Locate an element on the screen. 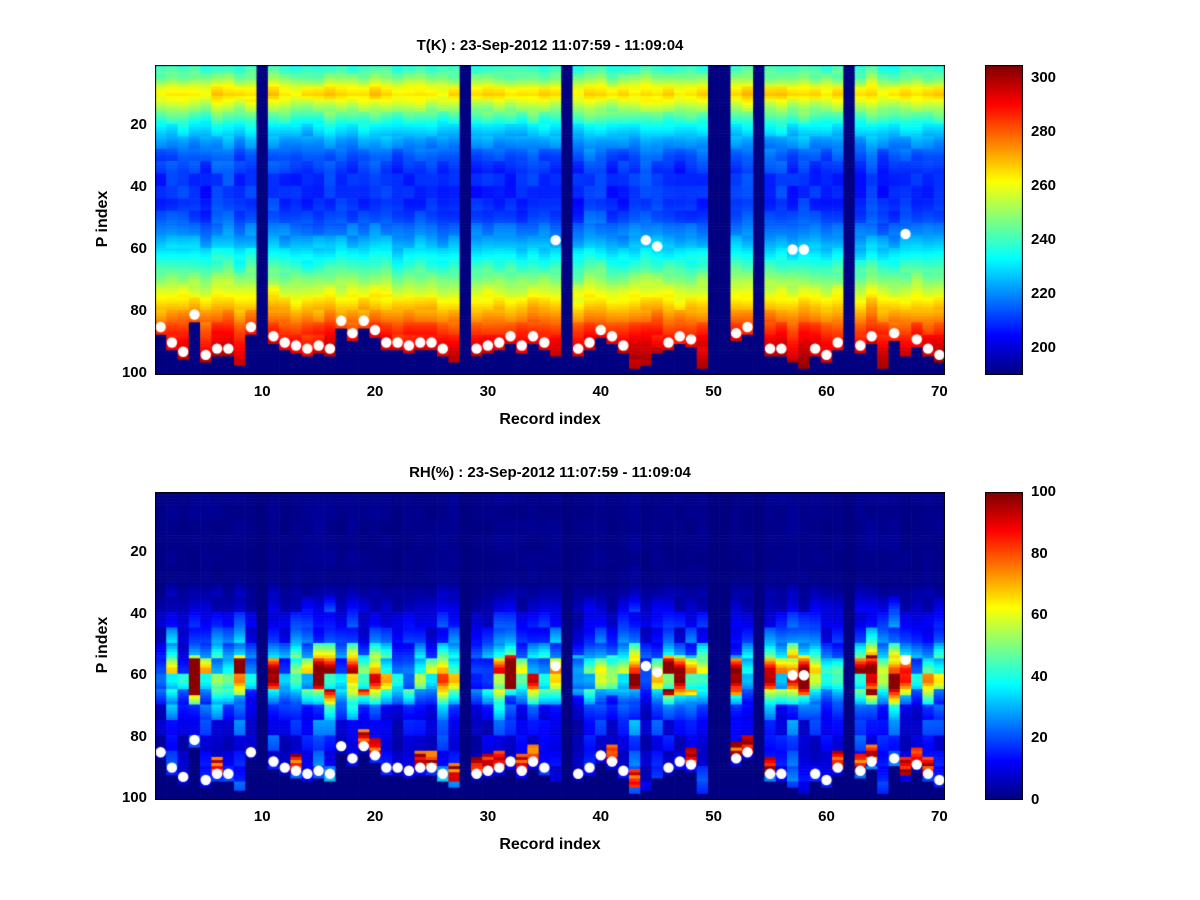  colorbar-tick-label: 240 is located at coordinates (1044, 240).